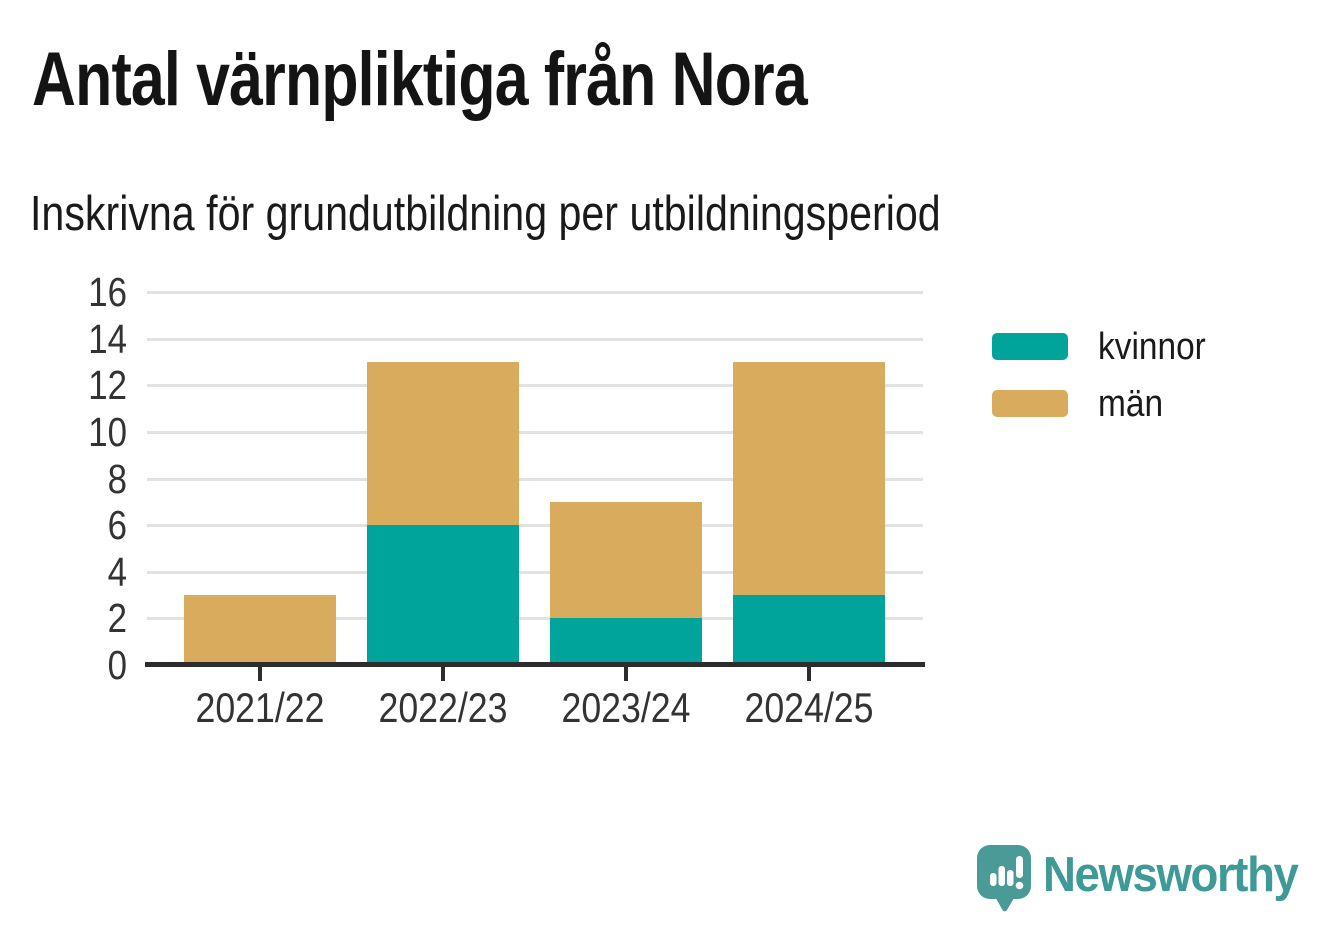 The width and height of the screenshot is (1322, 939). I want to click on legend-label-män: män, so click(1131, 404).